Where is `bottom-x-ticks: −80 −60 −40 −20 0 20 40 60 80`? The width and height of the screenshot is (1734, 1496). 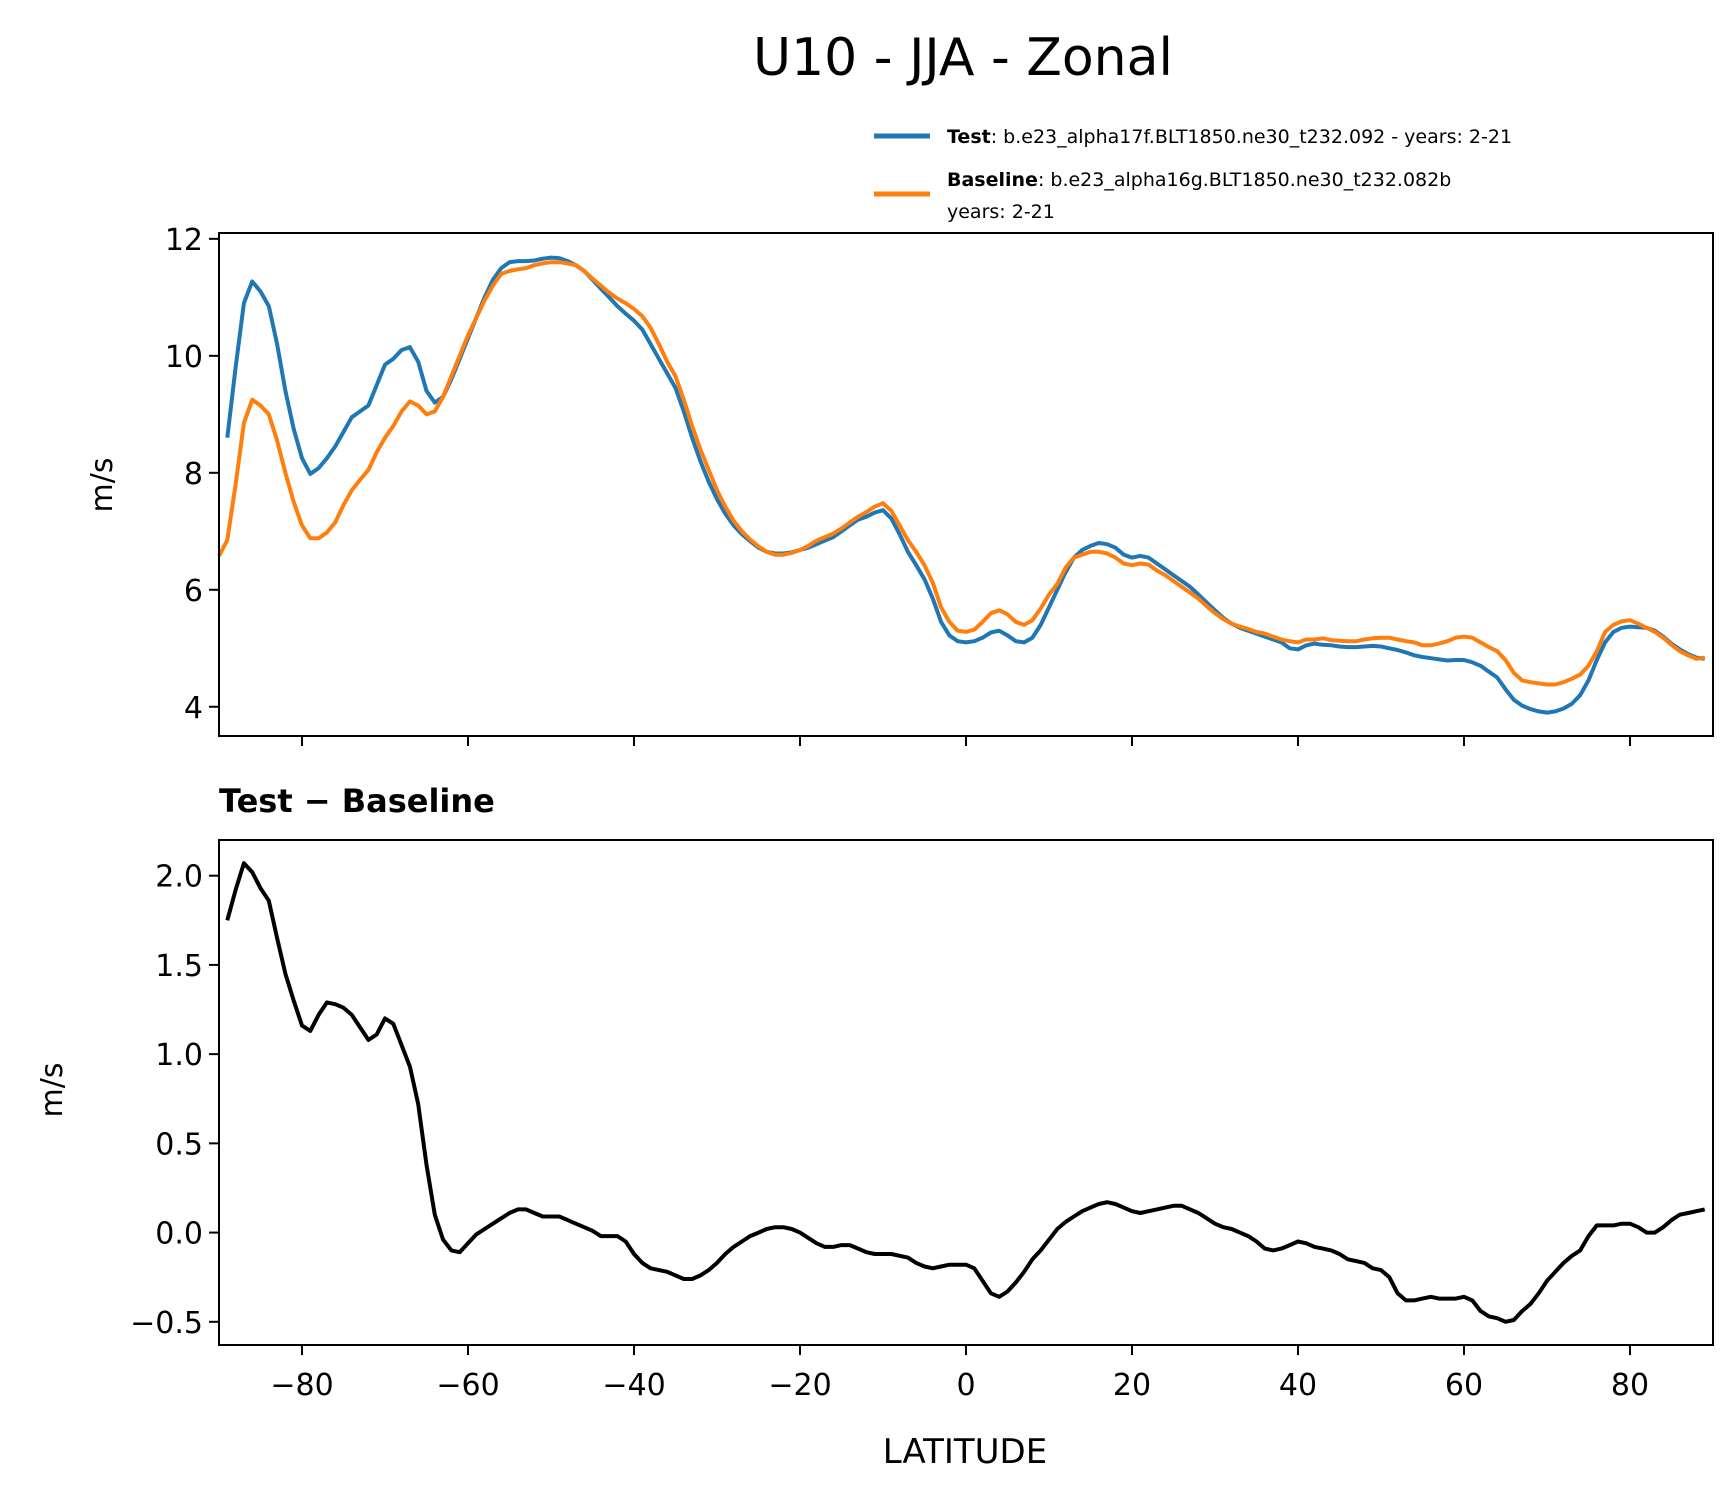 bottom-x-ticks: −80 −60 −40 −20 0 20 40 60 80 is located at coordinates (959, 1374).